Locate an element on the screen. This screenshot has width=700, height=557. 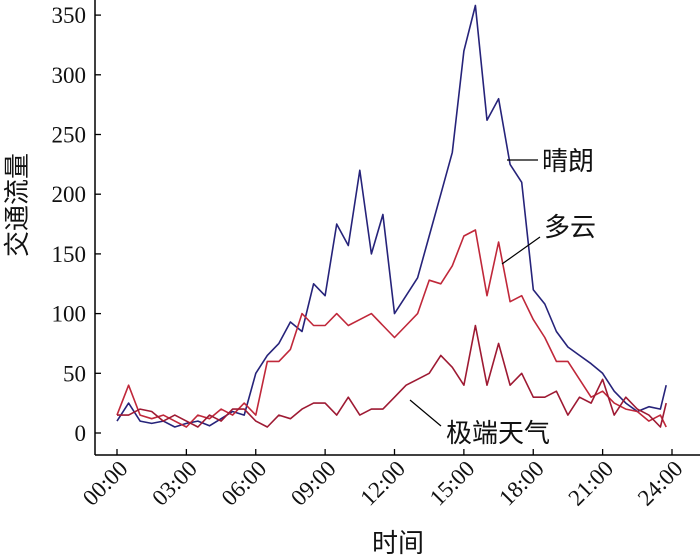
annotation-clear: 晴朗 is located at coordinates (568, 161).